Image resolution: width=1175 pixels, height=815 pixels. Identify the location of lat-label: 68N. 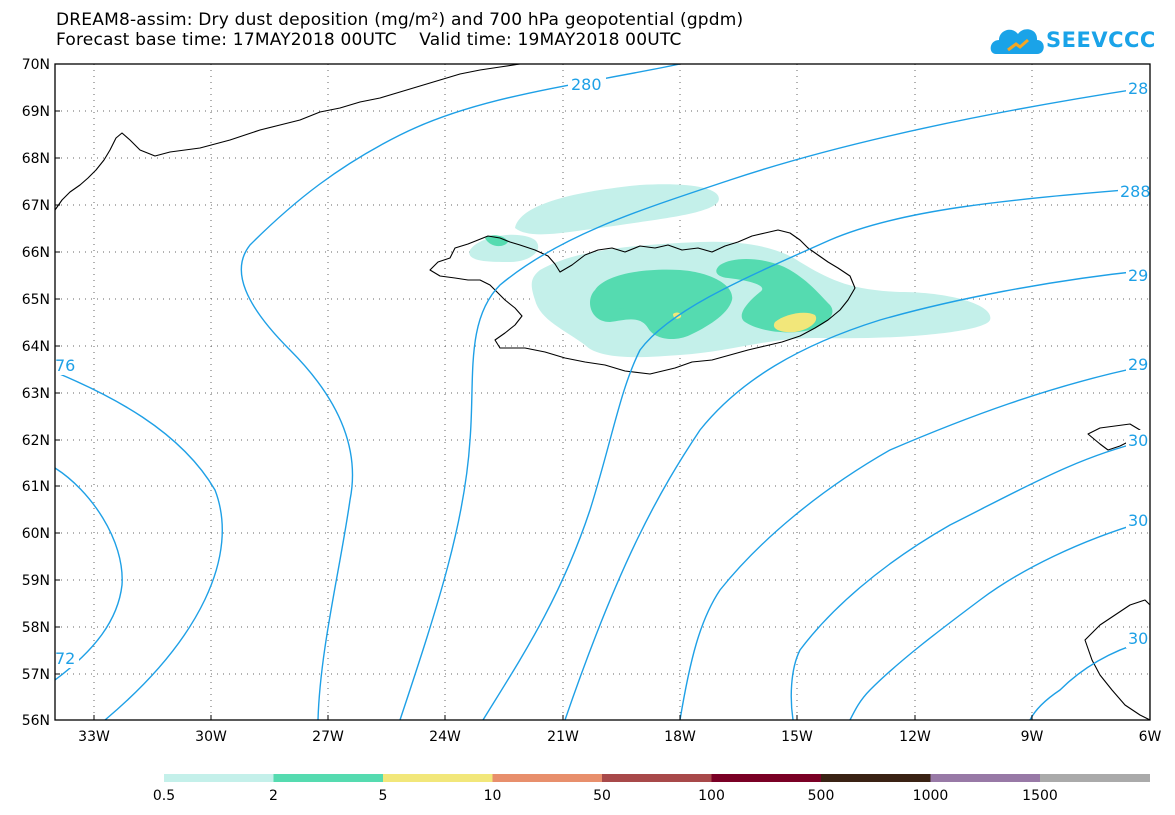
(36, 159).